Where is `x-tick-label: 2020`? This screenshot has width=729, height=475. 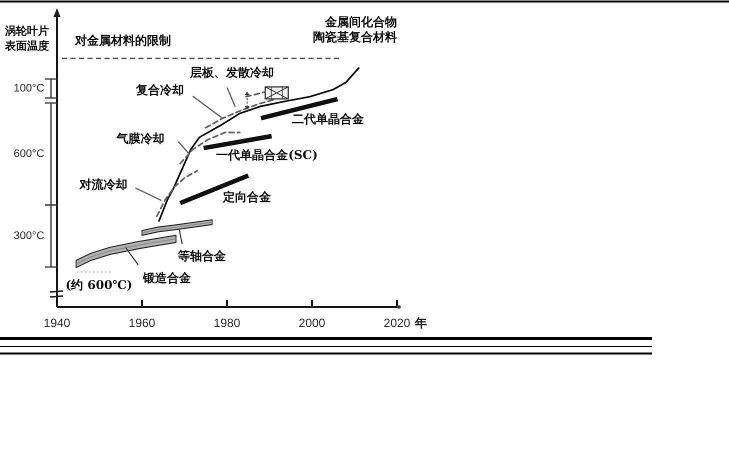
x-tick-label: 2020 is located at coordinates (397, 323).